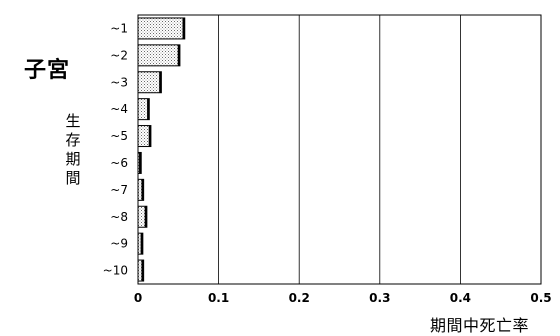 The width and height of the screenshot is (560, 336). Describe the element at coordinates (119, 244) in the screenshot. I see `y-tick-label: ~9` at that location.